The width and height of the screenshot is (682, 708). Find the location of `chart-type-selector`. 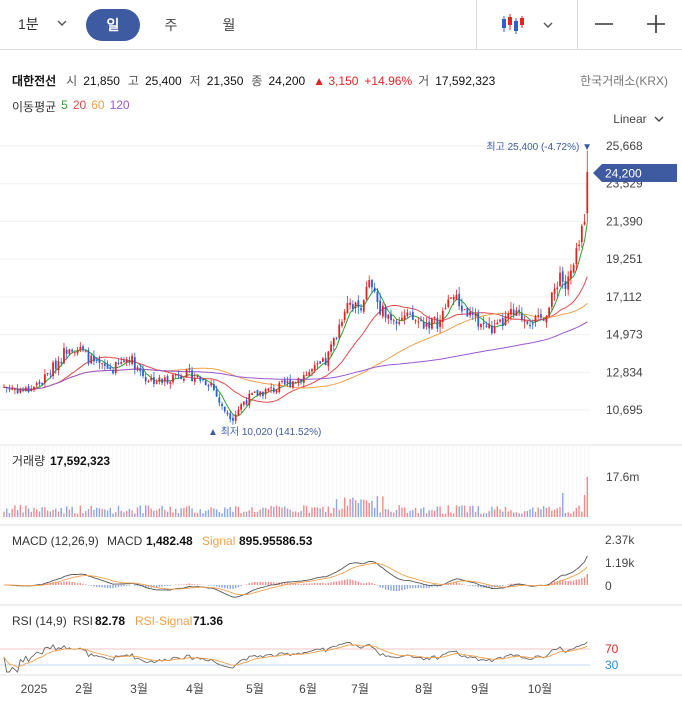

chart-type-selector is located at coordinates (527, 25).